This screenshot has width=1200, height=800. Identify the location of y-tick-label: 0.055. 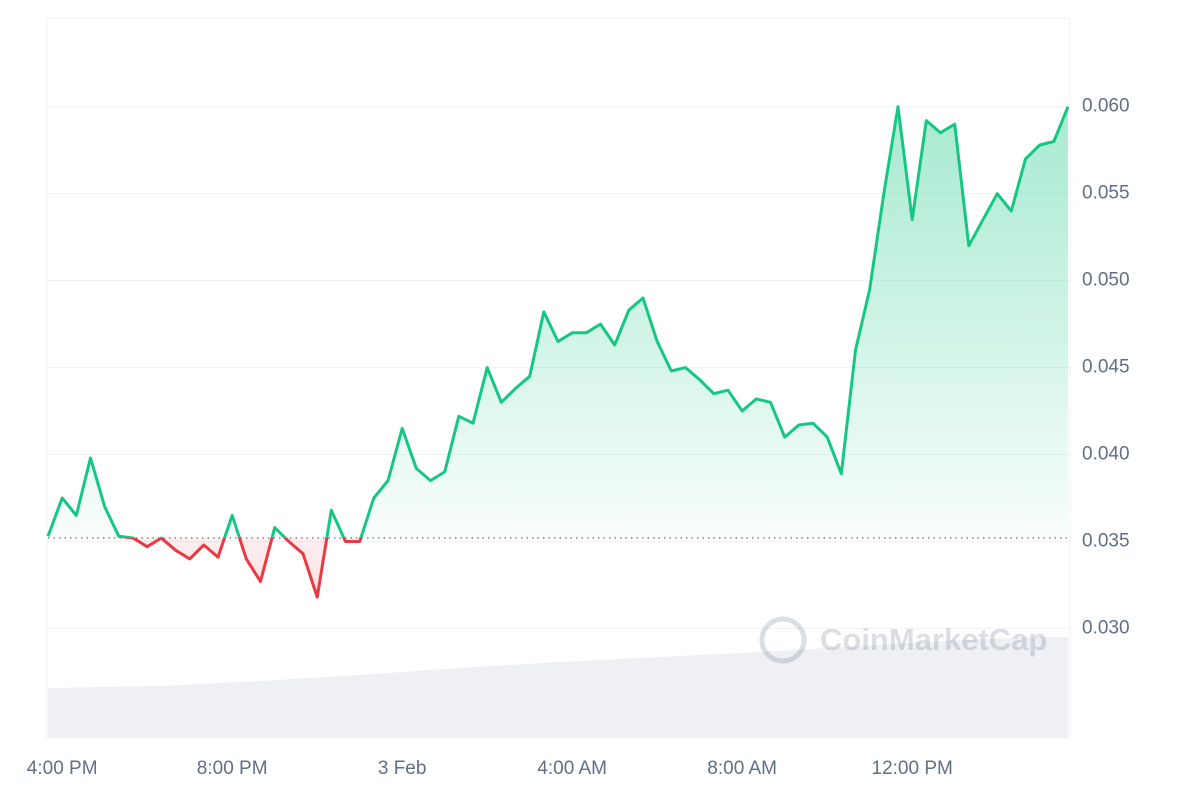
(1106, 193).